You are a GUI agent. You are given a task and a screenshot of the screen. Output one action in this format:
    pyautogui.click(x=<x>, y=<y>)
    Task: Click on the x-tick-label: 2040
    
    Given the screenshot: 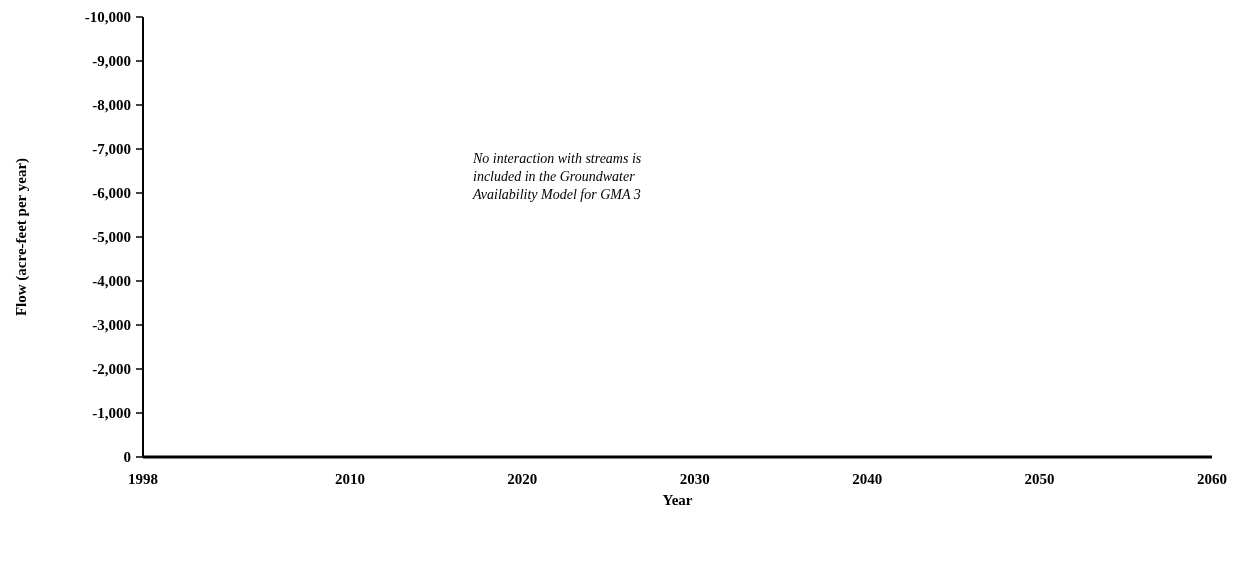 What is the action you would take?
    pyautogui.click(x=867, y=479)
    